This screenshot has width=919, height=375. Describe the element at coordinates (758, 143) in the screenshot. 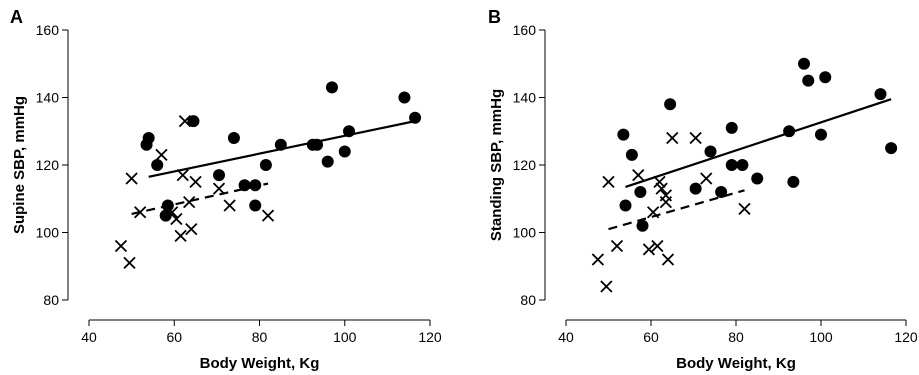

I see `solid-fit-line` at that location.